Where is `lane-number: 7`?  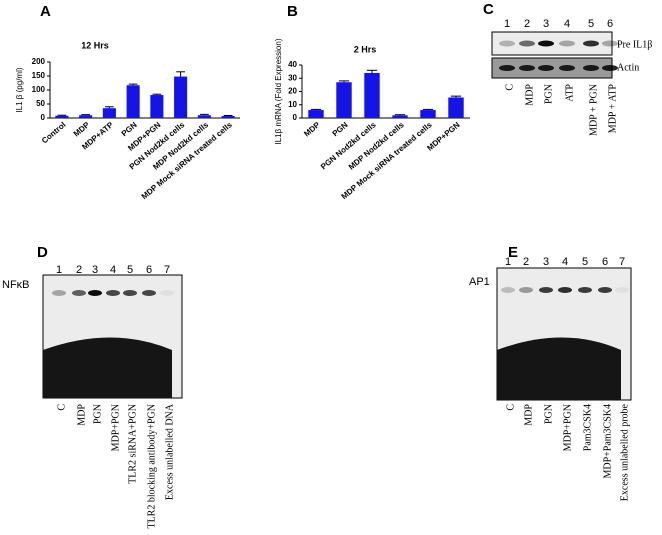 lane-number: 7 is located at coordinates (622, 262).